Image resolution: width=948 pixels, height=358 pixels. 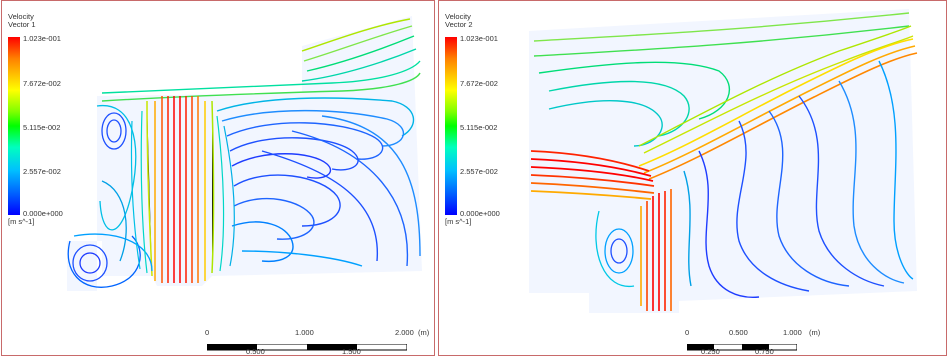 What do you see at coordinates (592, 175) in the screenshot?
I see `streamlines-left-inlet` at bounding box center [592, 175].